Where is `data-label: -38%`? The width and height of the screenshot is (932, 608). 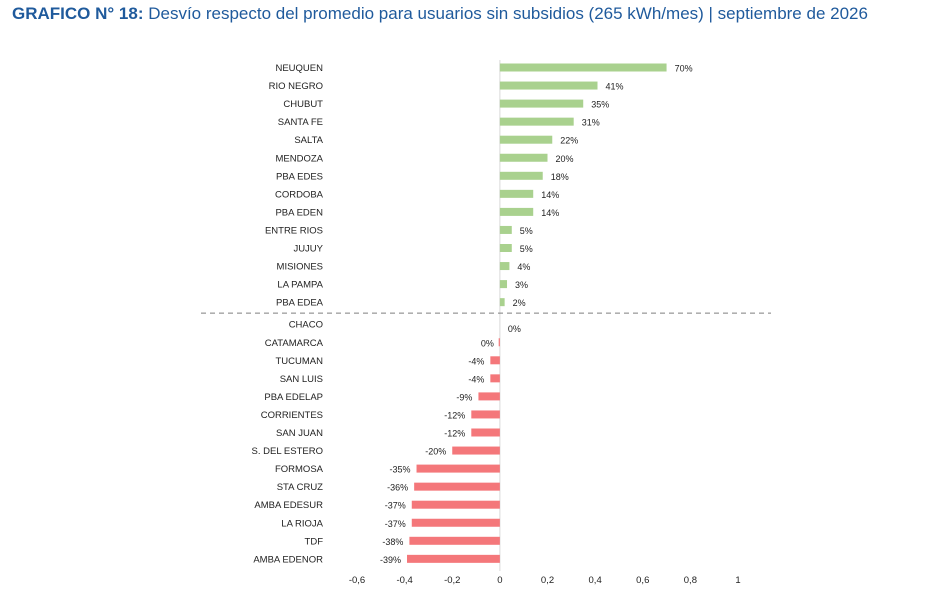 data-label: -38% is located at coordinates (392, 542).